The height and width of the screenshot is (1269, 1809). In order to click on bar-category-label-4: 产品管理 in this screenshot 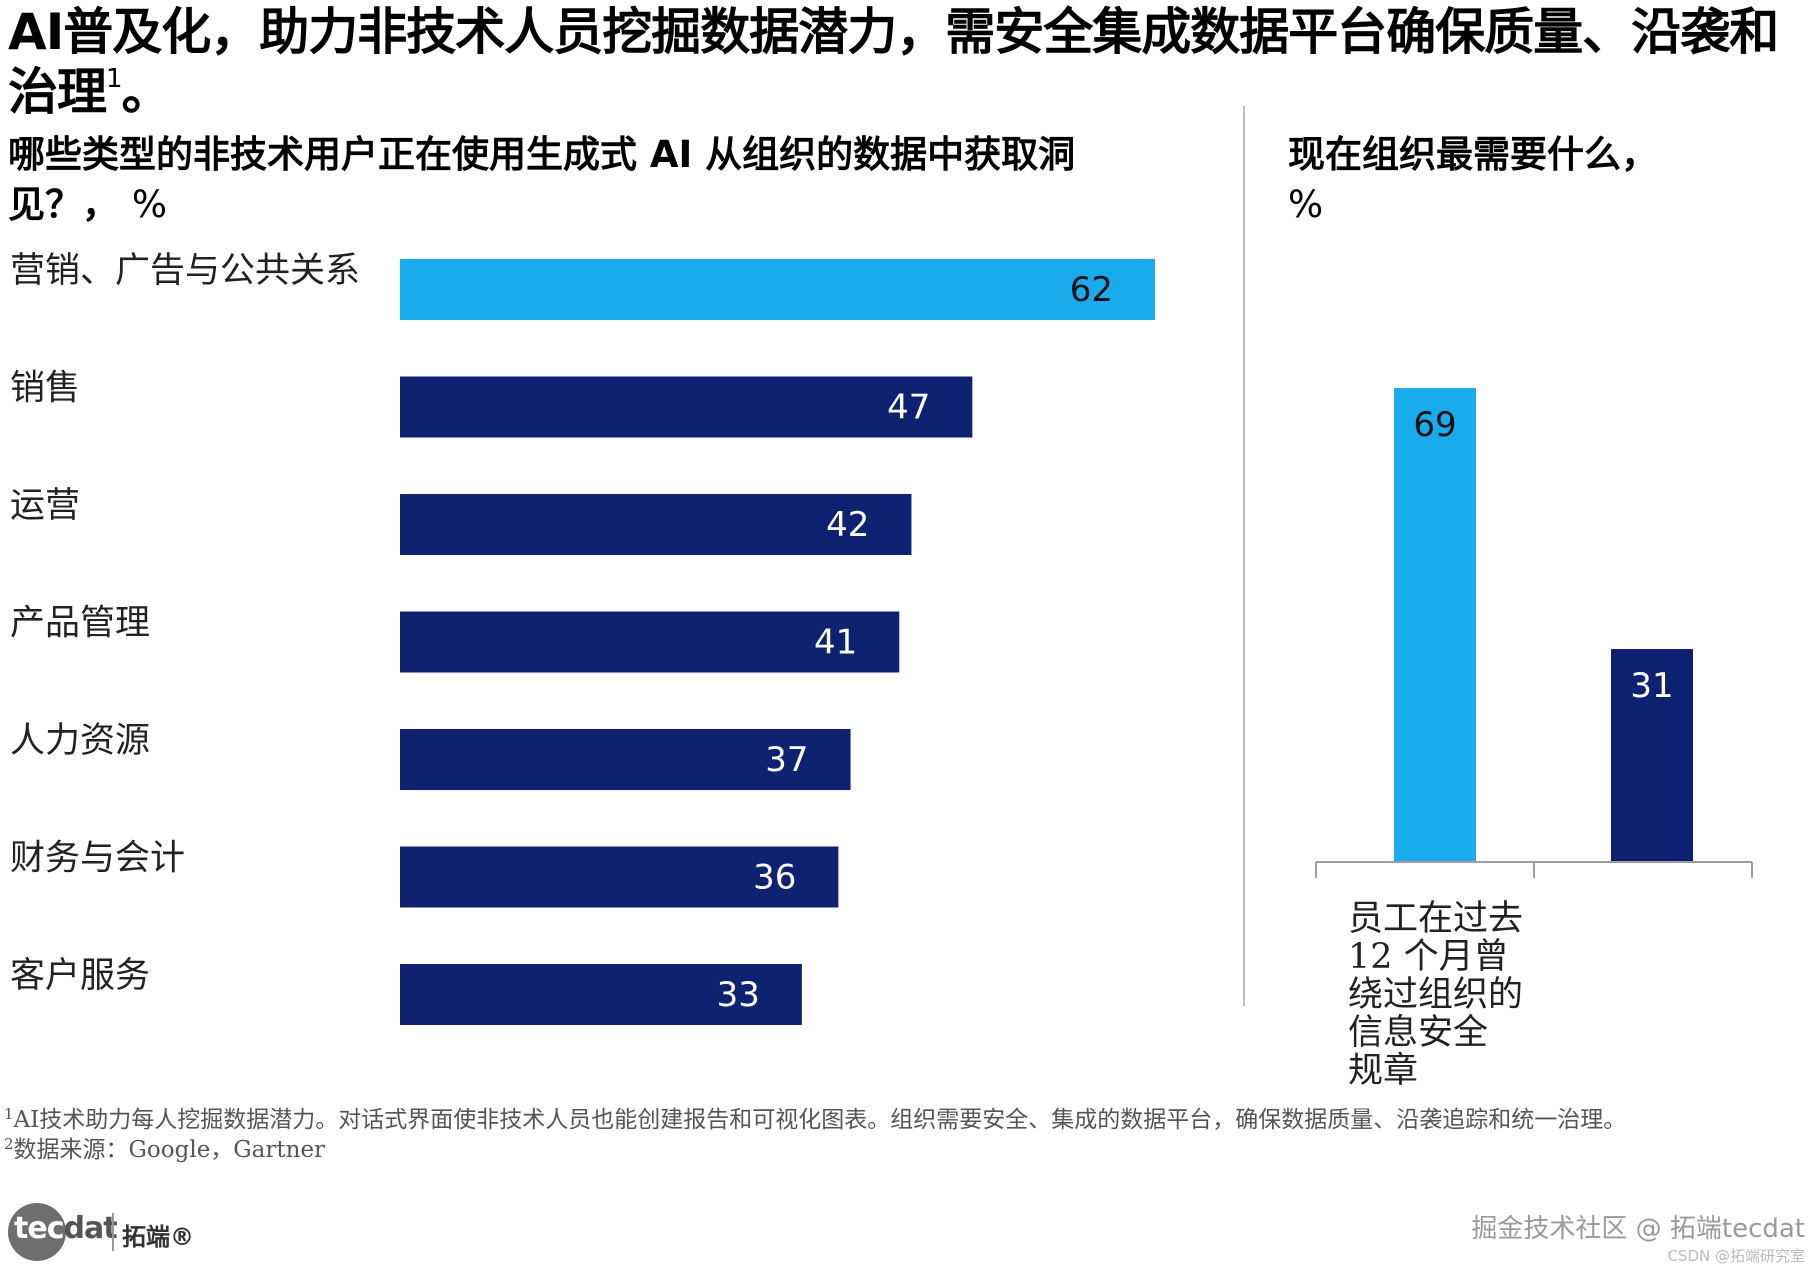, I will do `click(80, 624)`.